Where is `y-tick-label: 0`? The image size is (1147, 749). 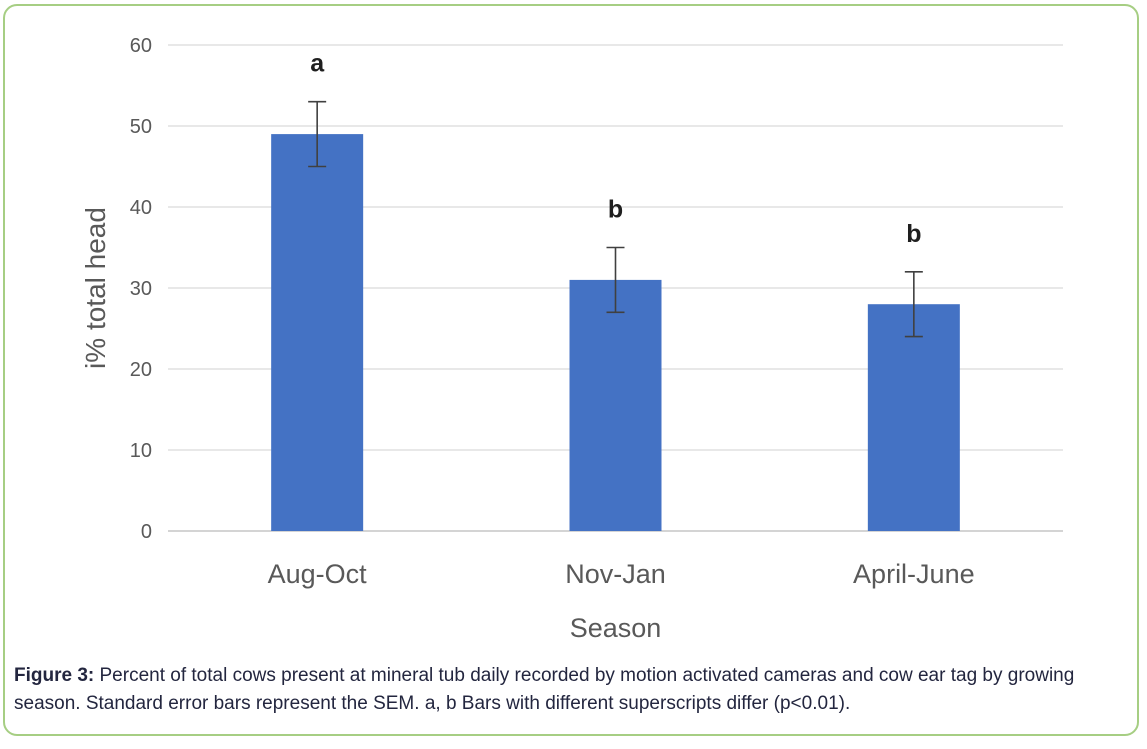 y-tick-label: 0 is located at coordinates (146, 532).